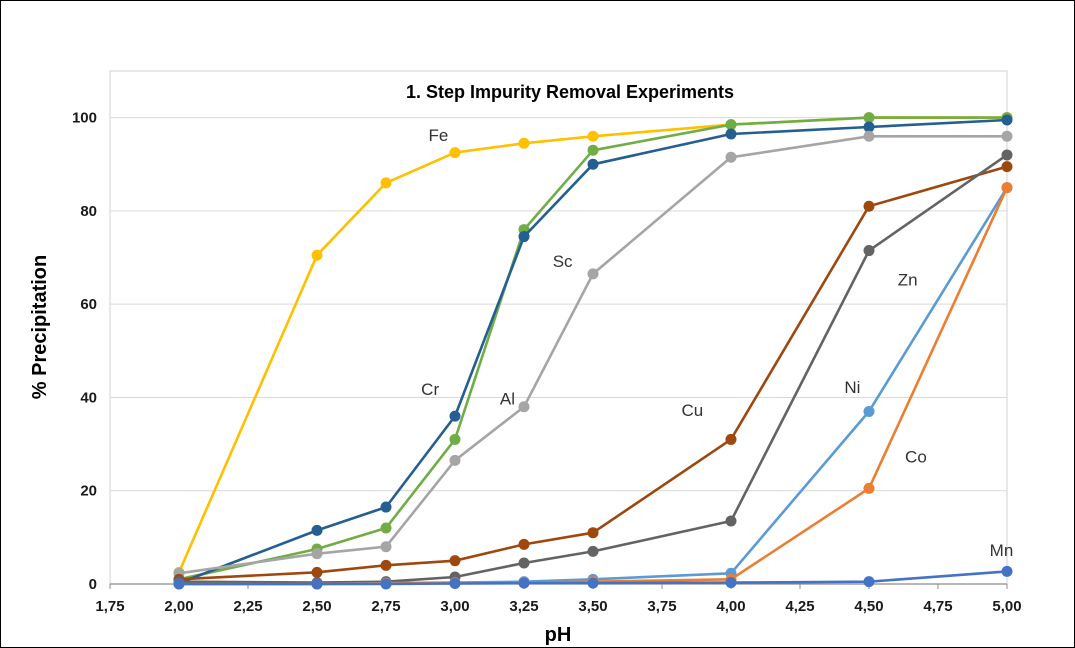 Image resolution: width=1075 pixels, height=648 pixels. What do you see at coordinates (692, 410) in the screenshot?
I see `series-label-cu: Cu` at bounding box center [692, 410].